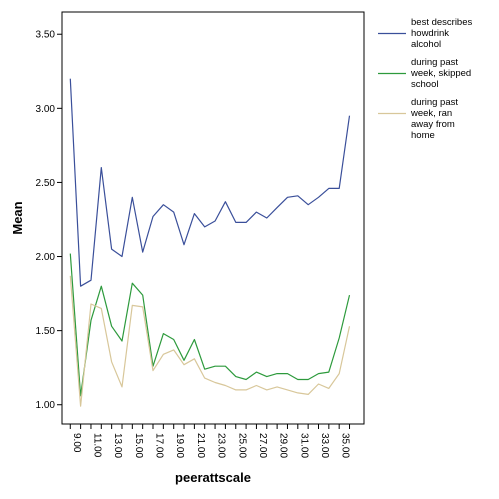 The image size is (499, 499). Describe the element at coordinates (117, 445) in the screenshot. I see `x-tick-label: 13.00` at that location.